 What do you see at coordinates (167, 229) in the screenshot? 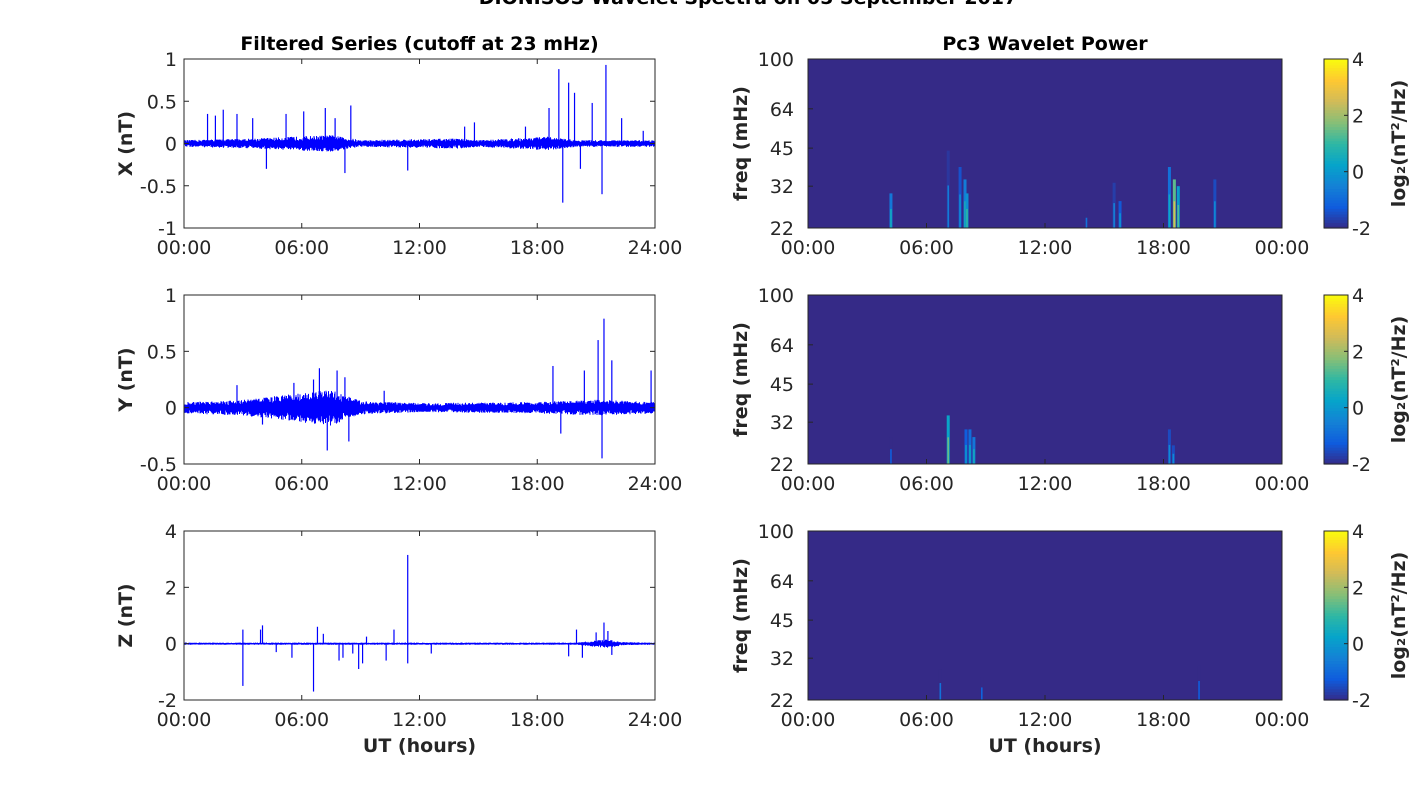
I see `x-series-y-tick-label: -1` at bounding box center [167, 229].